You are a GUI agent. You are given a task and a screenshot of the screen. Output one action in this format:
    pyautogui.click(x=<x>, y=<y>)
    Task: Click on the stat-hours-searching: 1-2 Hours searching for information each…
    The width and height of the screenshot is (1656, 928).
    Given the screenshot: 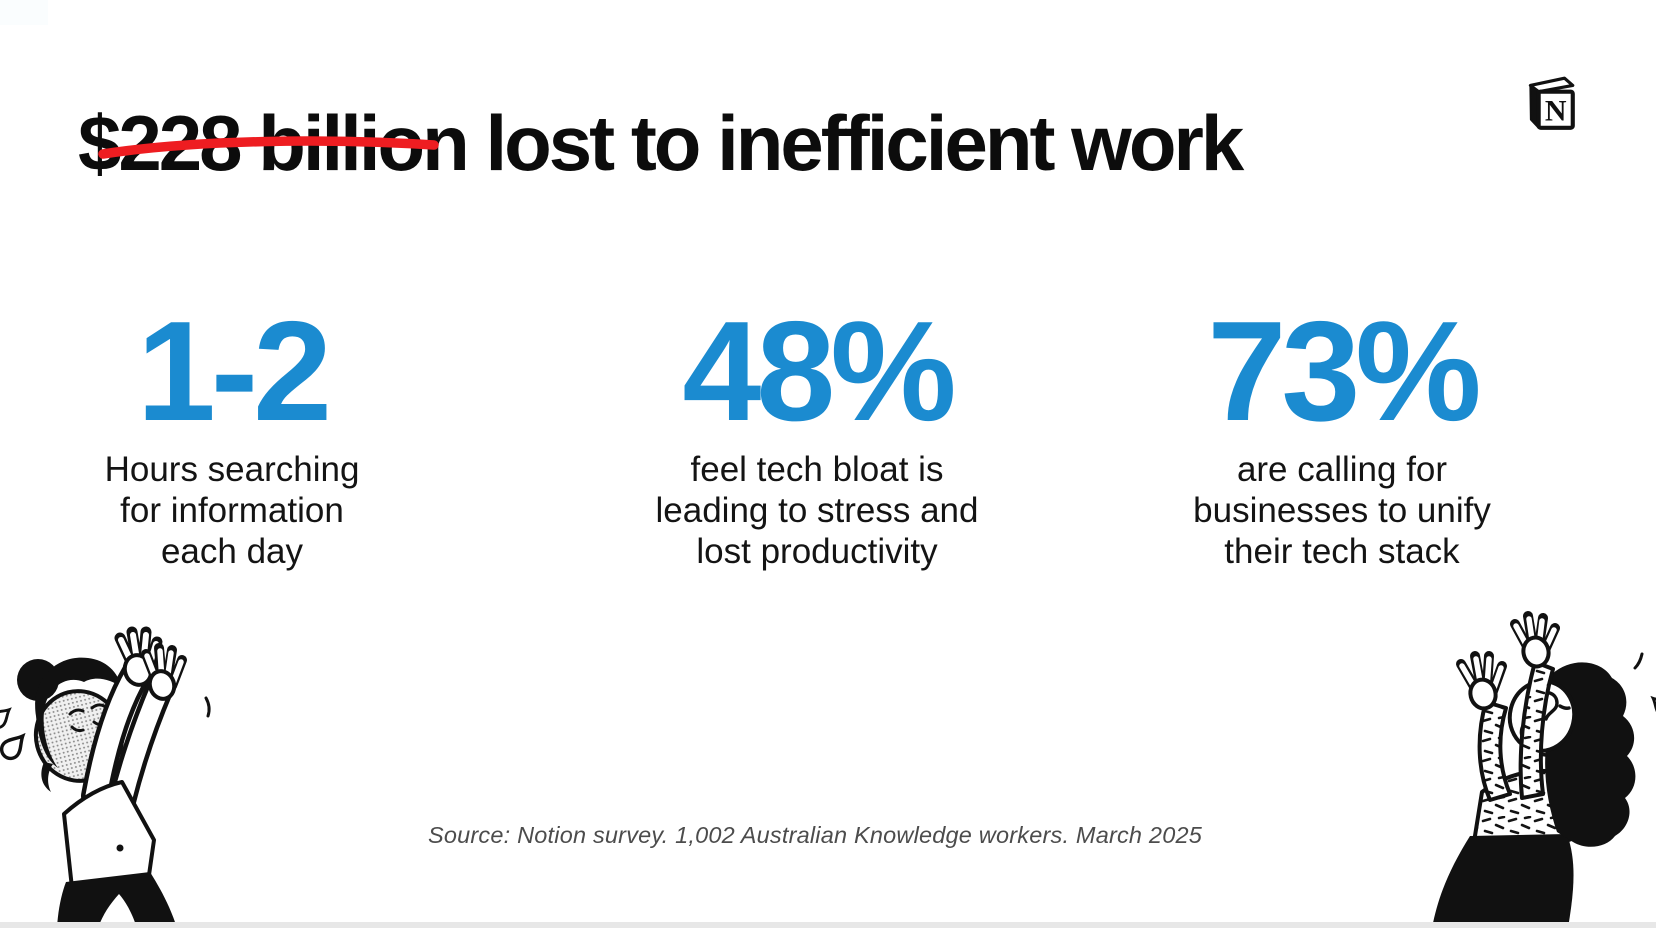 What is the action you would take?
    pyautogui.click(x=232, y=432)
    